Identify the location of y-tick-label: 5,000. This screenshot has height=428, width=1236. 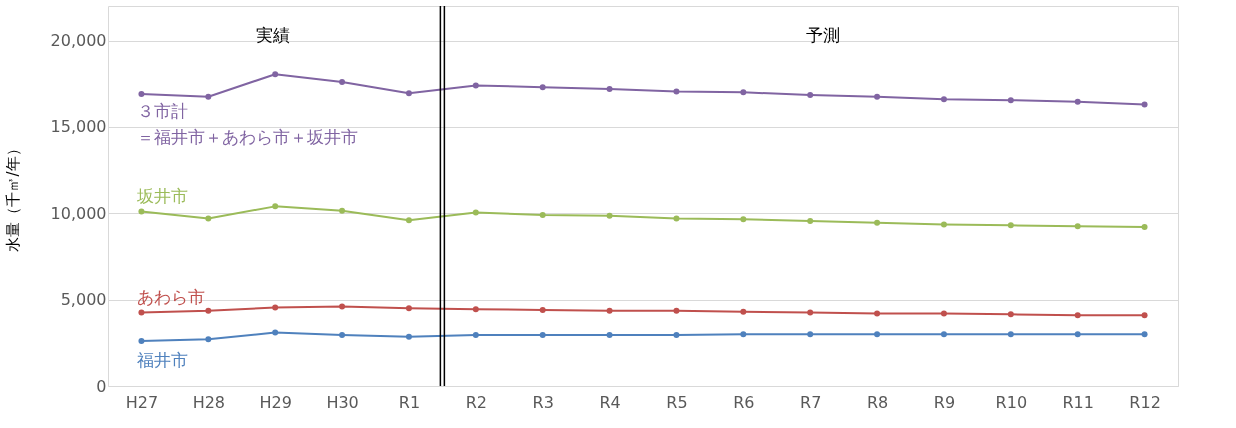
(83, 300).